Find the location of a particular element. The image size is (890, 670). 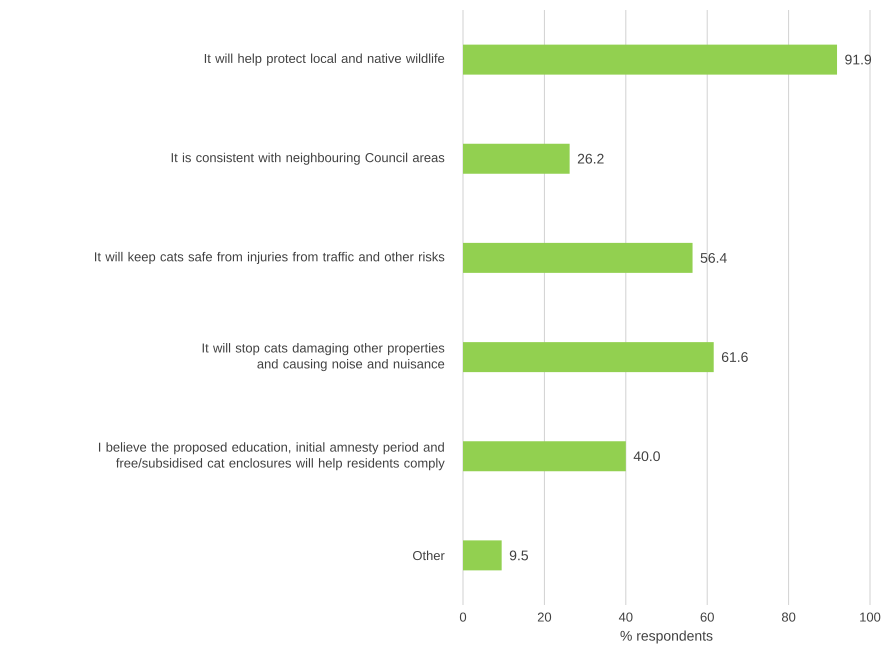

x-tick-label: 80 is located at coordinates (789, 617).